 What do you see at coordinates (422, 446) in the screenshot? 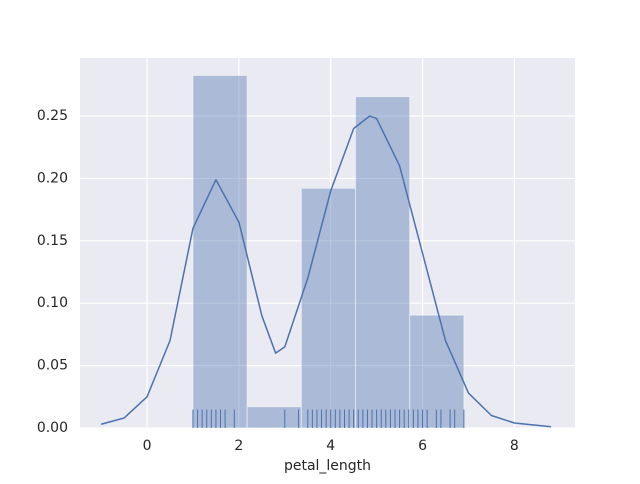
I see `x-tick-label: 6` at bounding box center [422, 446].